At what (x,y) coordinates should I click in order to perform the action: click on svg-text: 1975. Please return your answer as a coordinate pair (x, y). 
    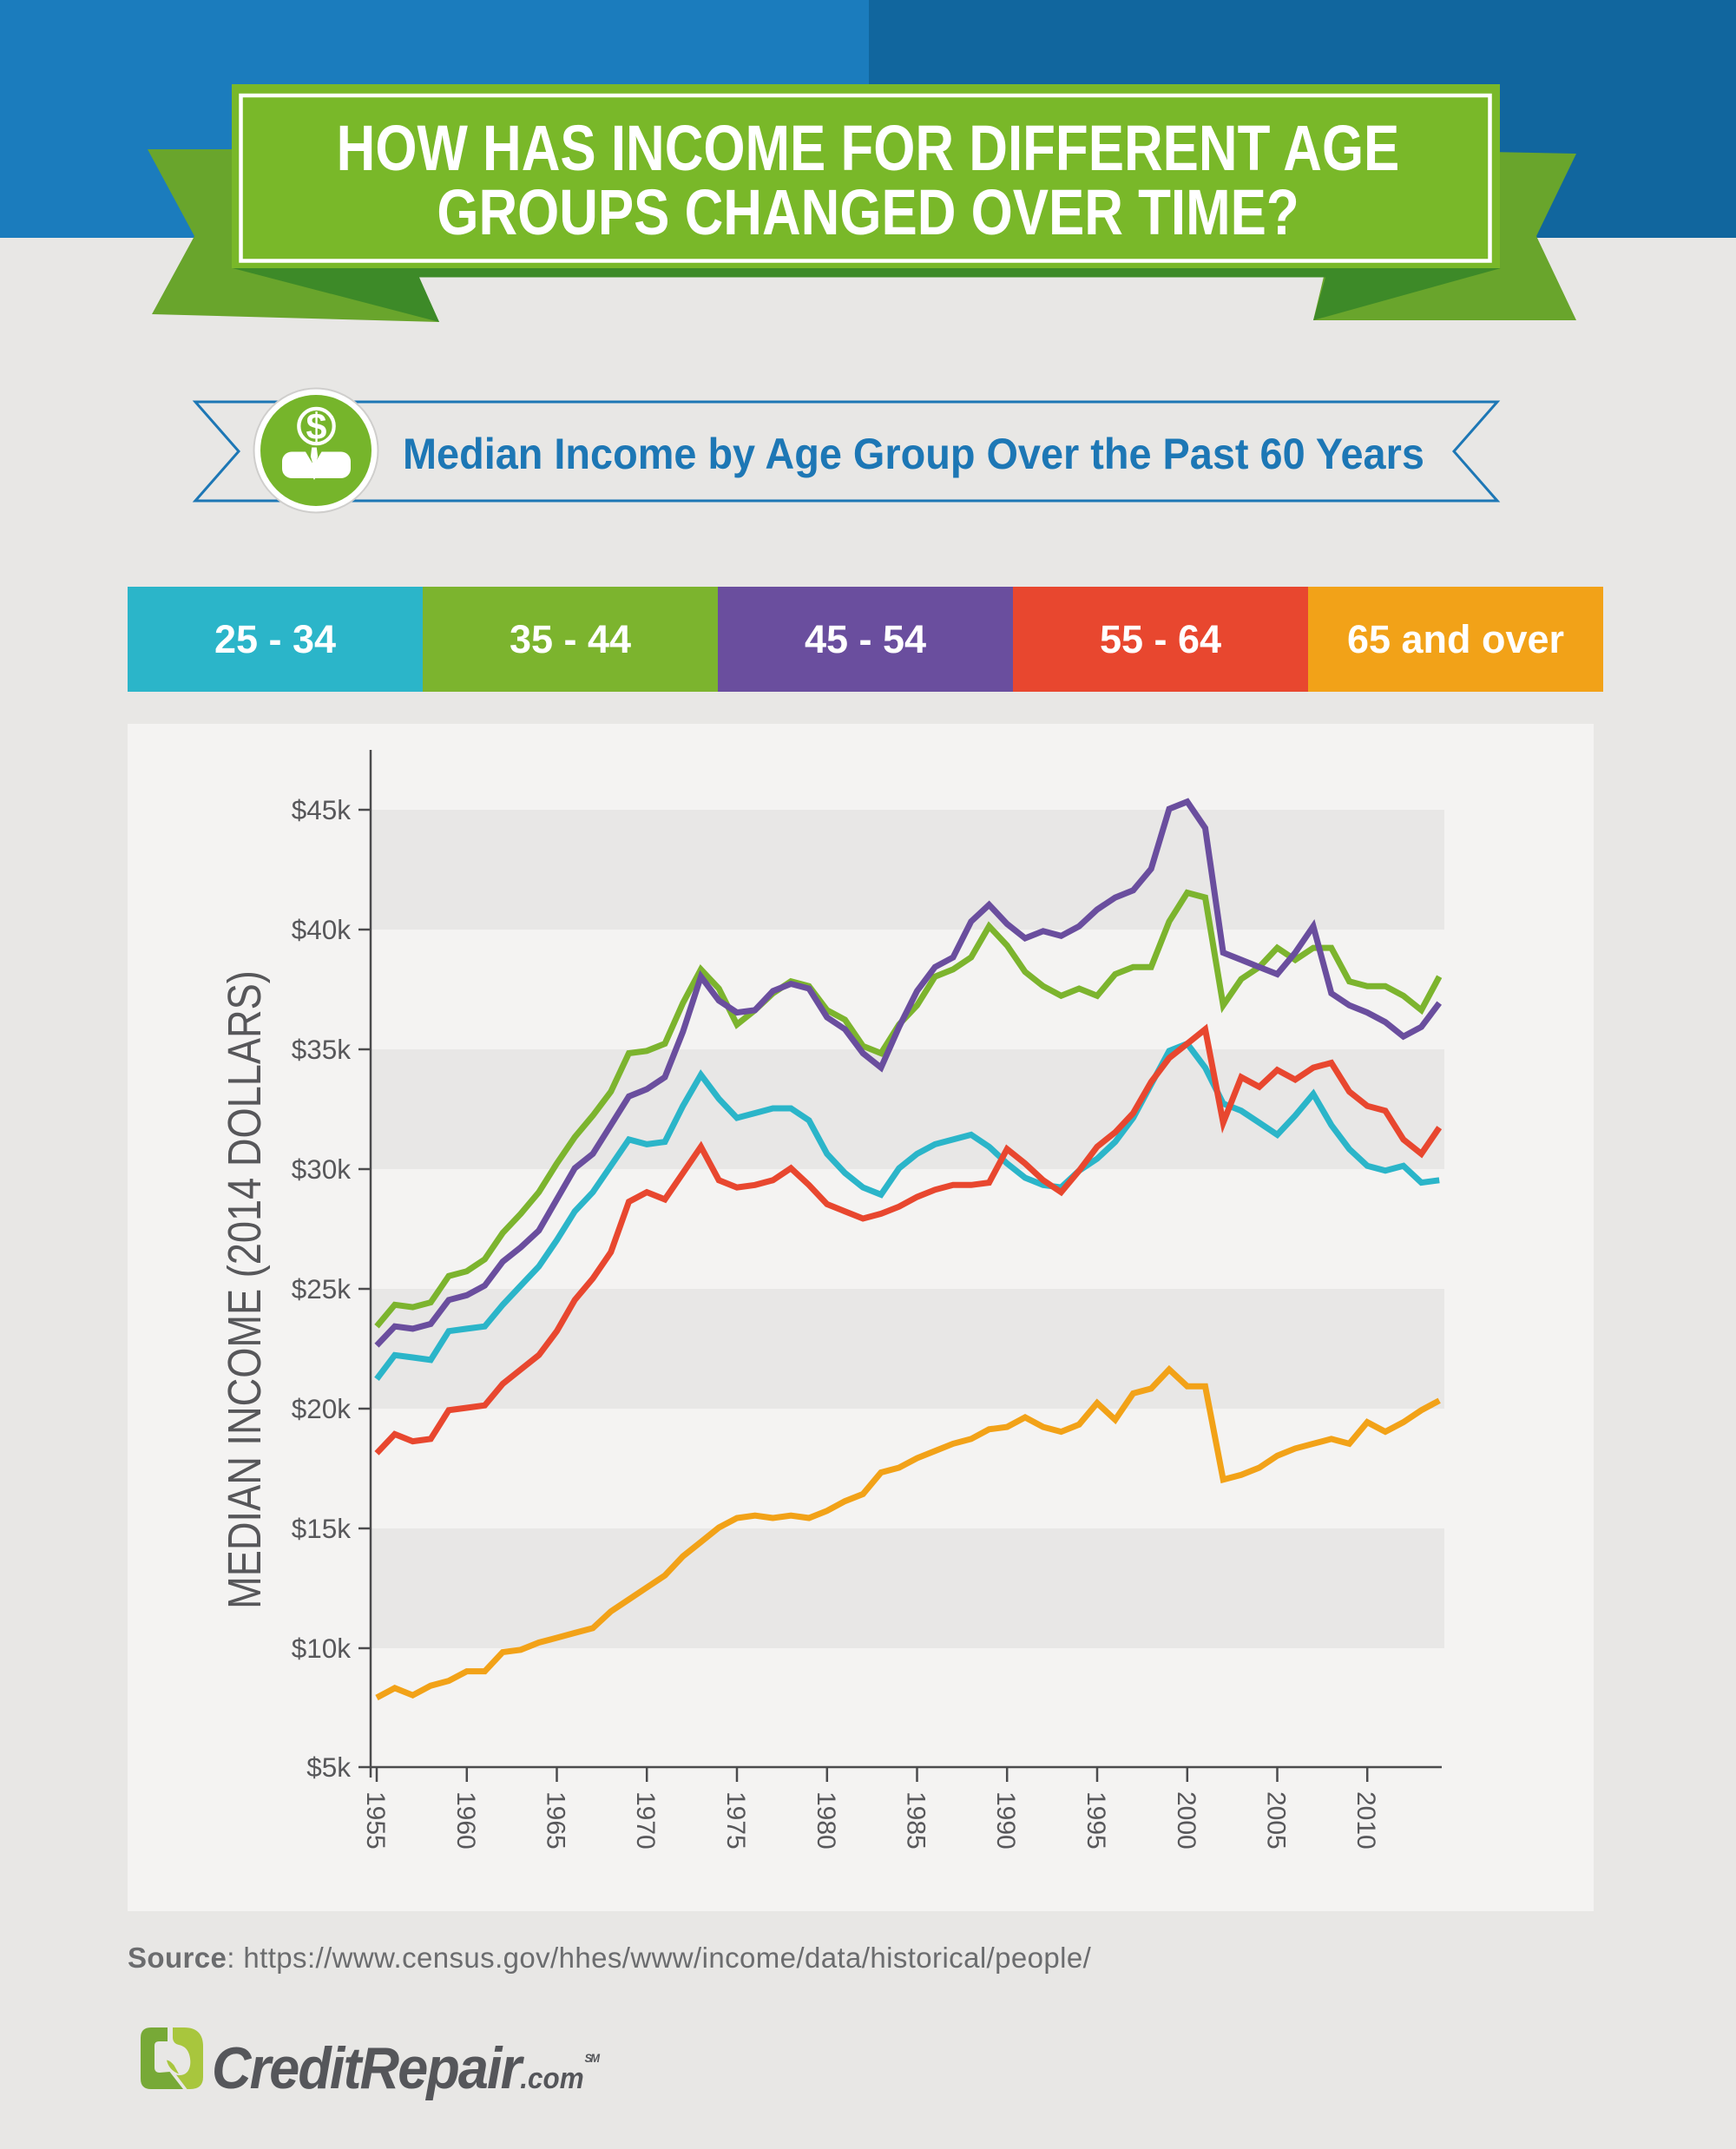
    Looking at the image, I should click on (735, 1820).